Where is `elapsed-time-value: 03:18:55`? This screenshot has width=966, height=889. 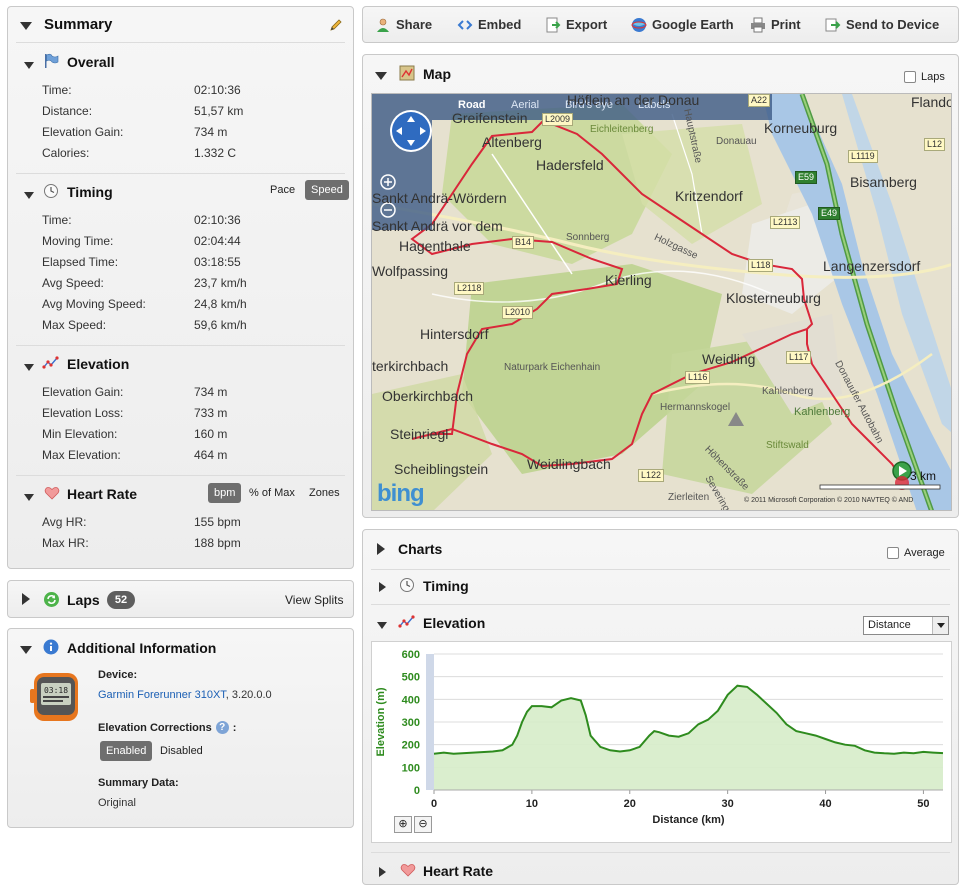
elapsed-time-value: 03:18:55 is located at coordinates (217, 262).